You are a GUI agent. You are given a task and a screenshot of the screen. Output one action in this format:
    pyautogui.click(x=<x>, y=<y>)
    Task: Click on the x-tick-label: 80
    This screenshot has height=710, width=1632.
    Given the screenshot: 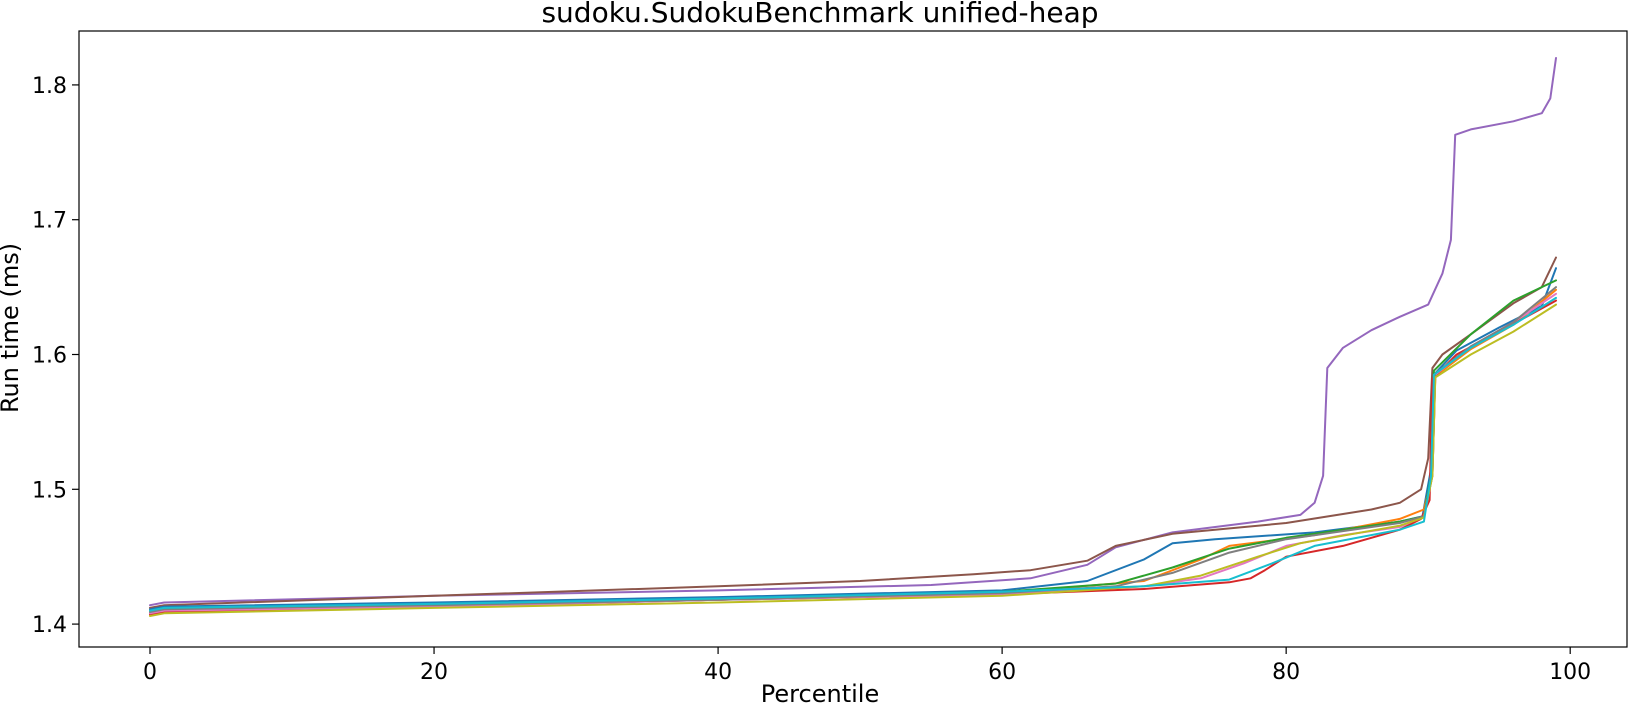 What is the action you would take?
    pyautogui.click(x=1286, y=672)
    